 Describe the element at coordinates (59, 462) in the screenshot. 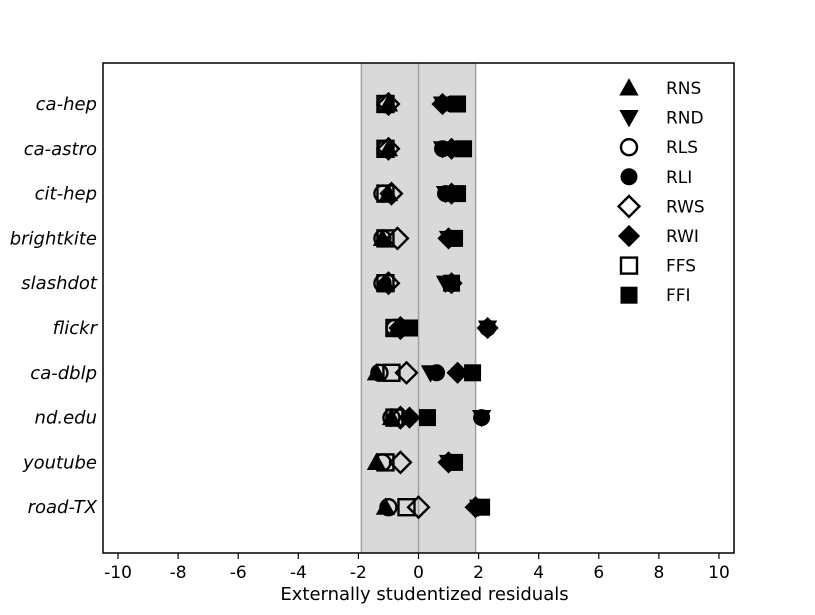

I see `category-label: youtube` at that location.